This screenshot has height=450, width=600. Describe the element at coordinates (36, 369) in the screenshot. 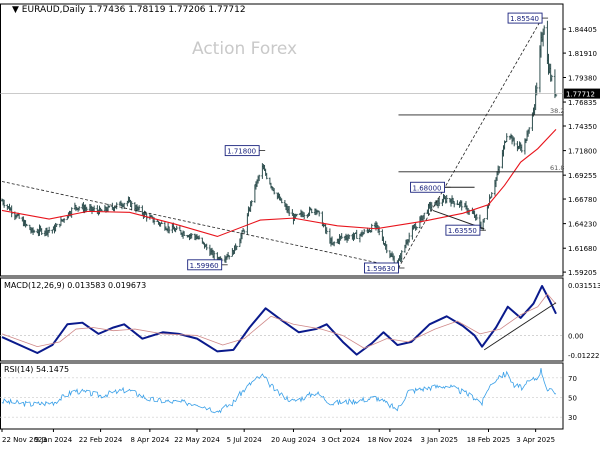

I see `rsi-title: RSI(14) 54.1475` at that location.